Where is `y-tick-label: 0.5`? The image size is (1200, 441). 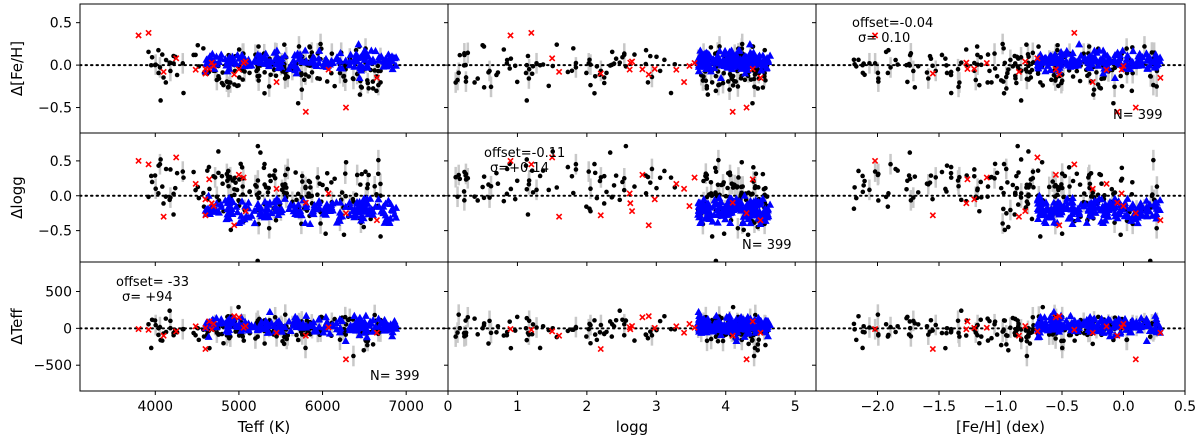 y-tick-label: 0.5 is located at coordinates (61, 24).